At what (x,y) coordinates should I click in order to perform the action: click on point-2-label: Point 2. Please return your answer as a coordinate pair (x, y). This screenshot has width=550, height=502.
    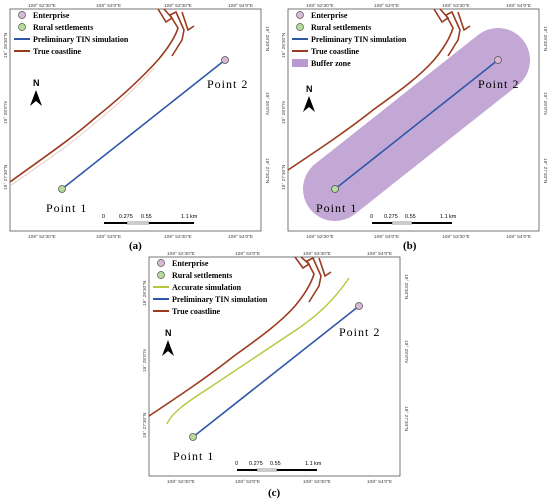
    Looking at the image, I should click on (359, 332).